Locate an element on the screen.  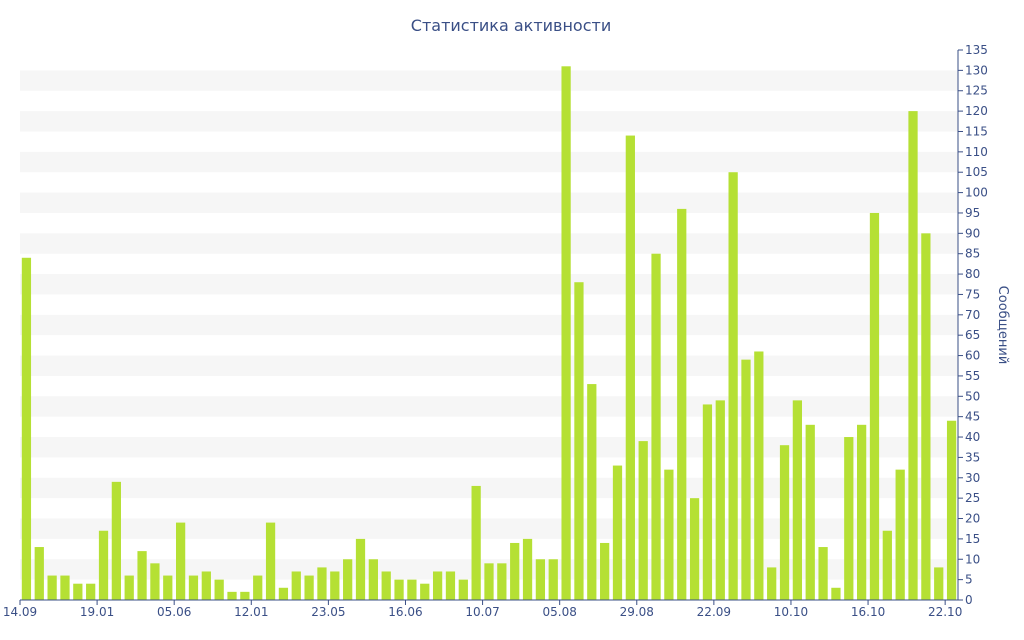
y-tick-label: 35 is located at coordinates (972, 457).